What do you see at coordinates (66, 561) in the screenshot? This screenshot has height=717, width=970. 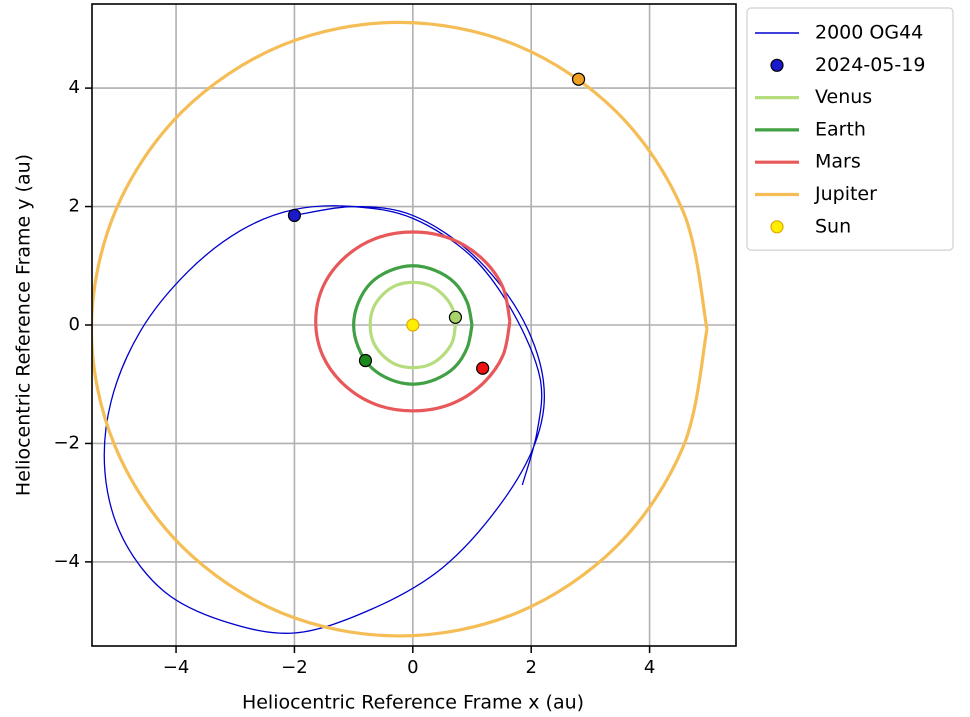 I see `y-tick-label: −4` at bounding box center [66, 561].